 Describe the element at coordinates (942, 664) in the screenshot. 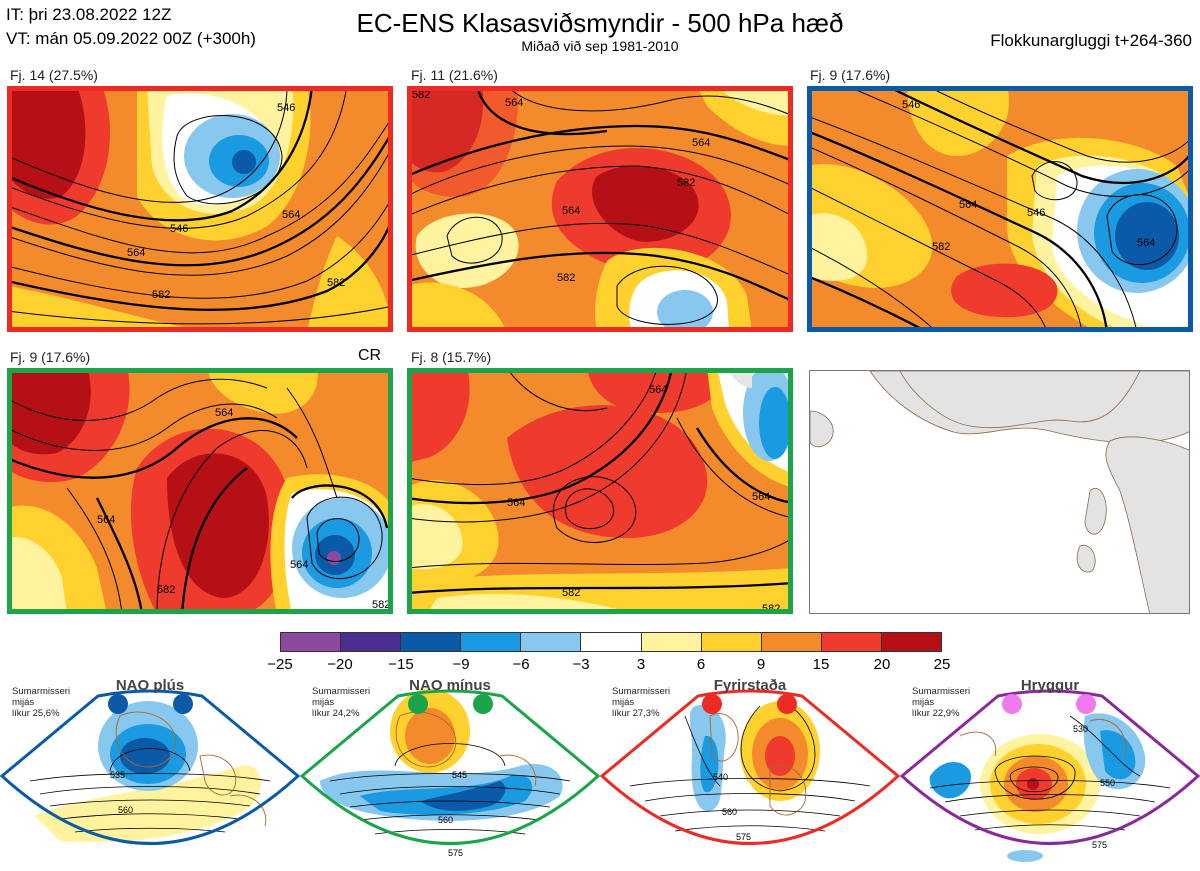

I see `colorbar-tick: 25` at that location.